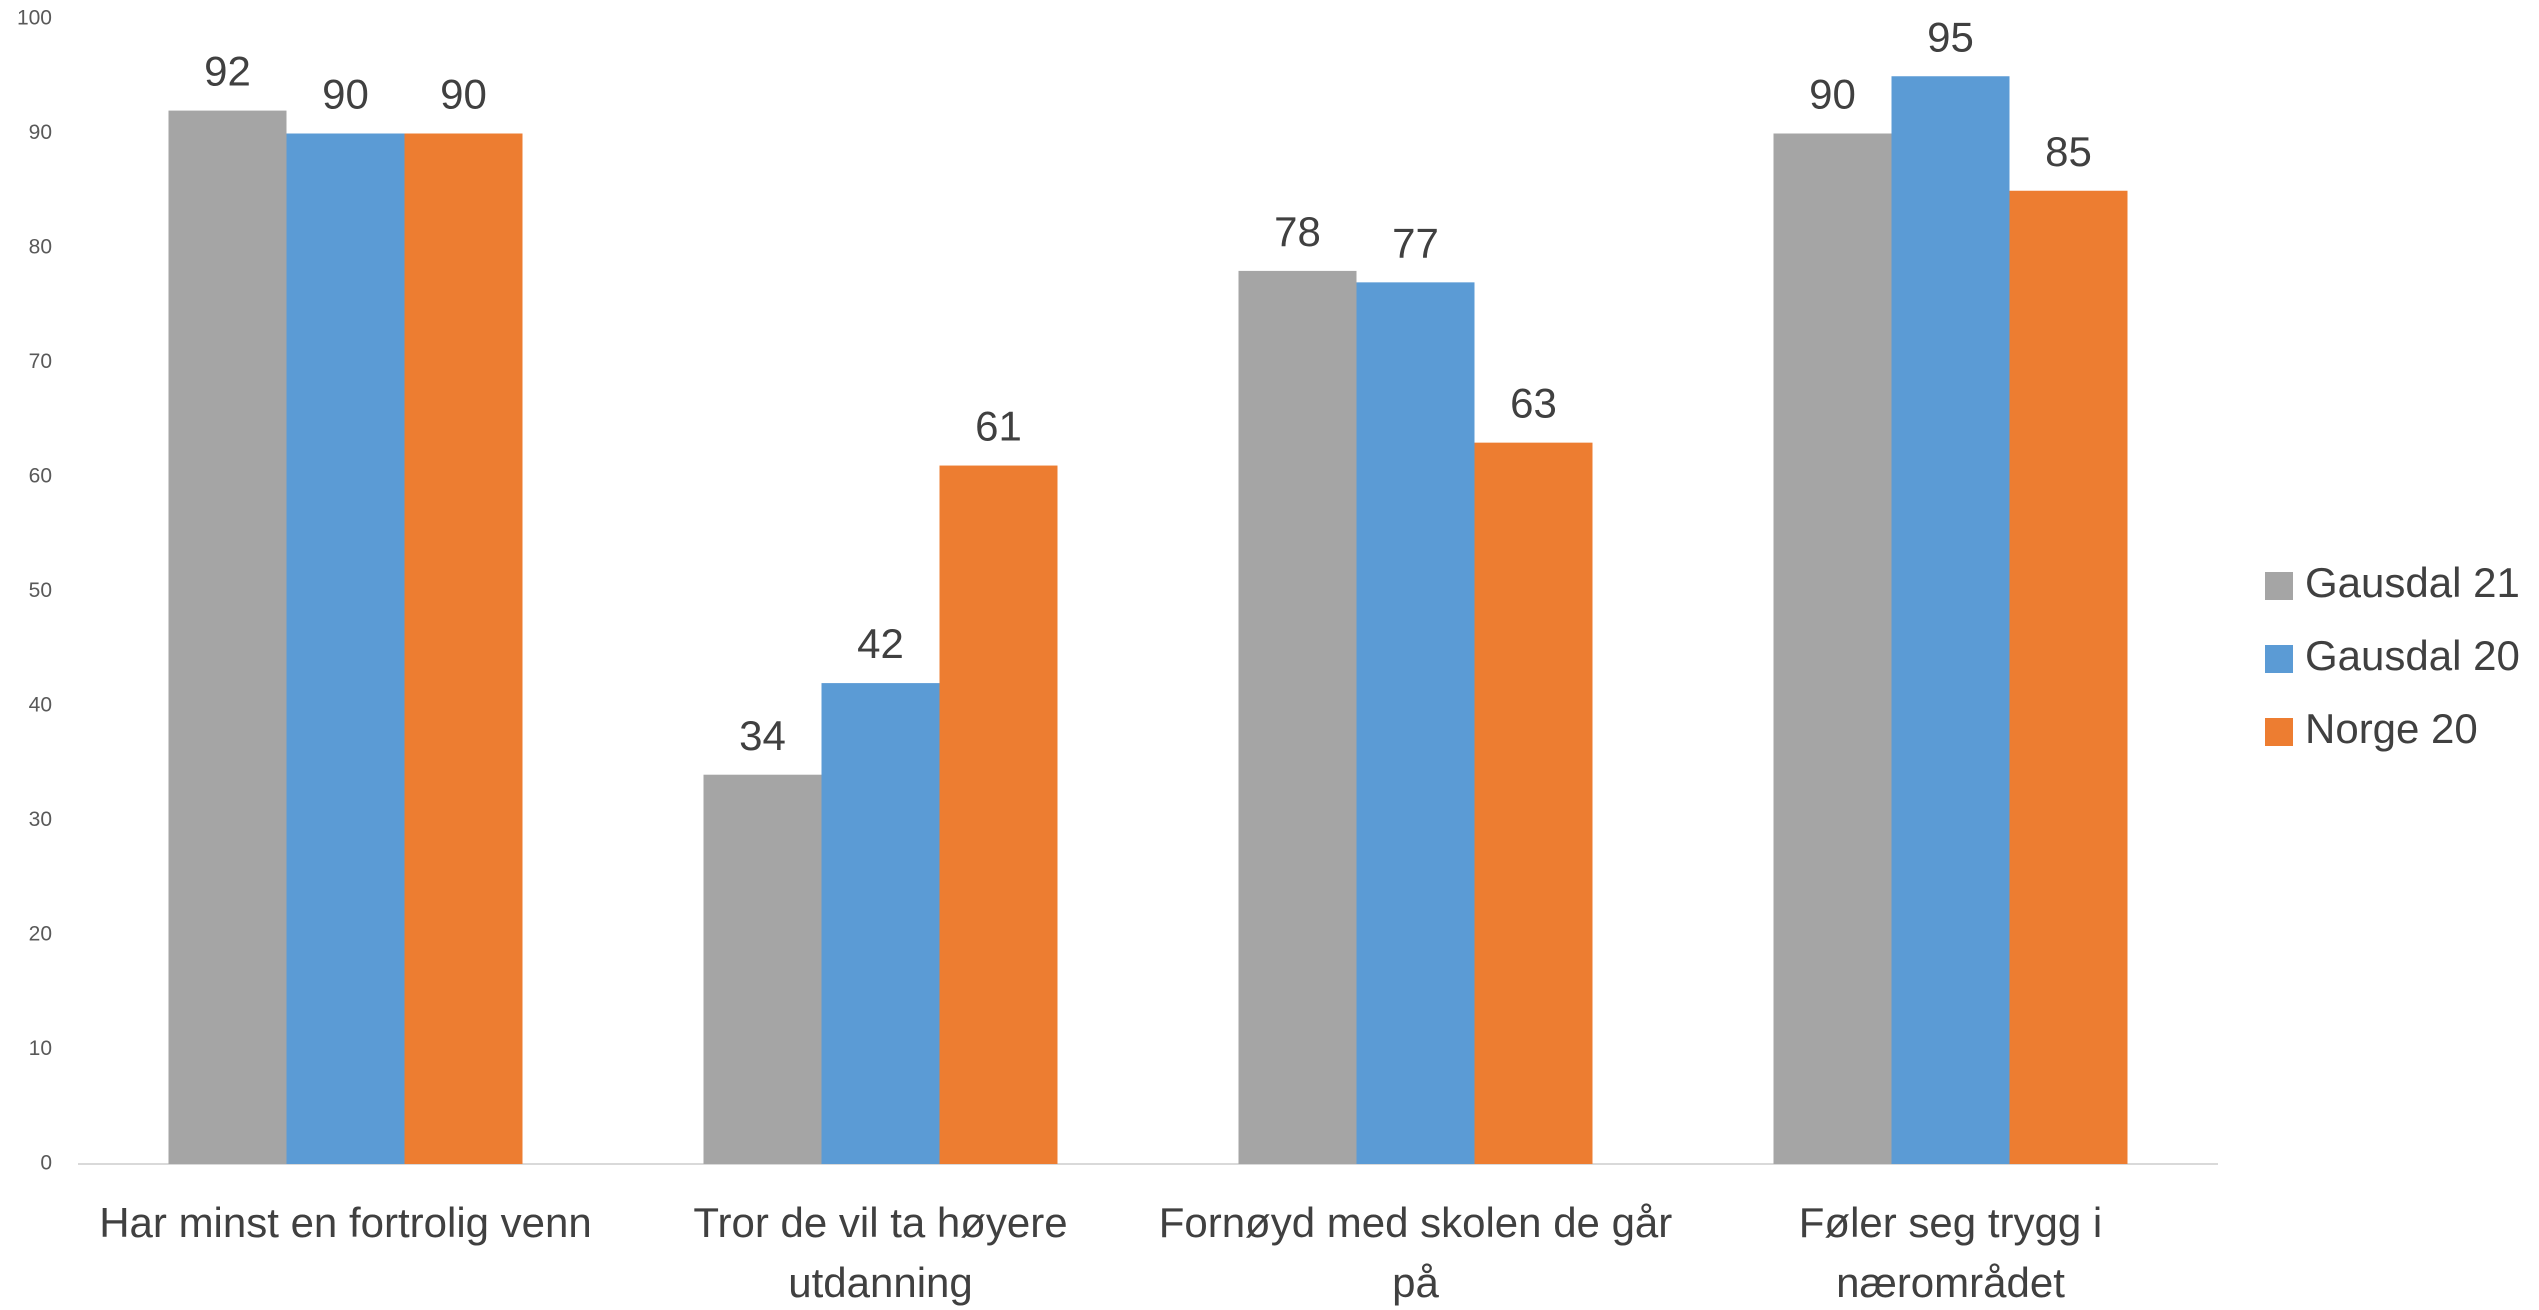  Describe the element at coordinates (1297, 231) in the screenshot. I see `data-label: 78` at that location.